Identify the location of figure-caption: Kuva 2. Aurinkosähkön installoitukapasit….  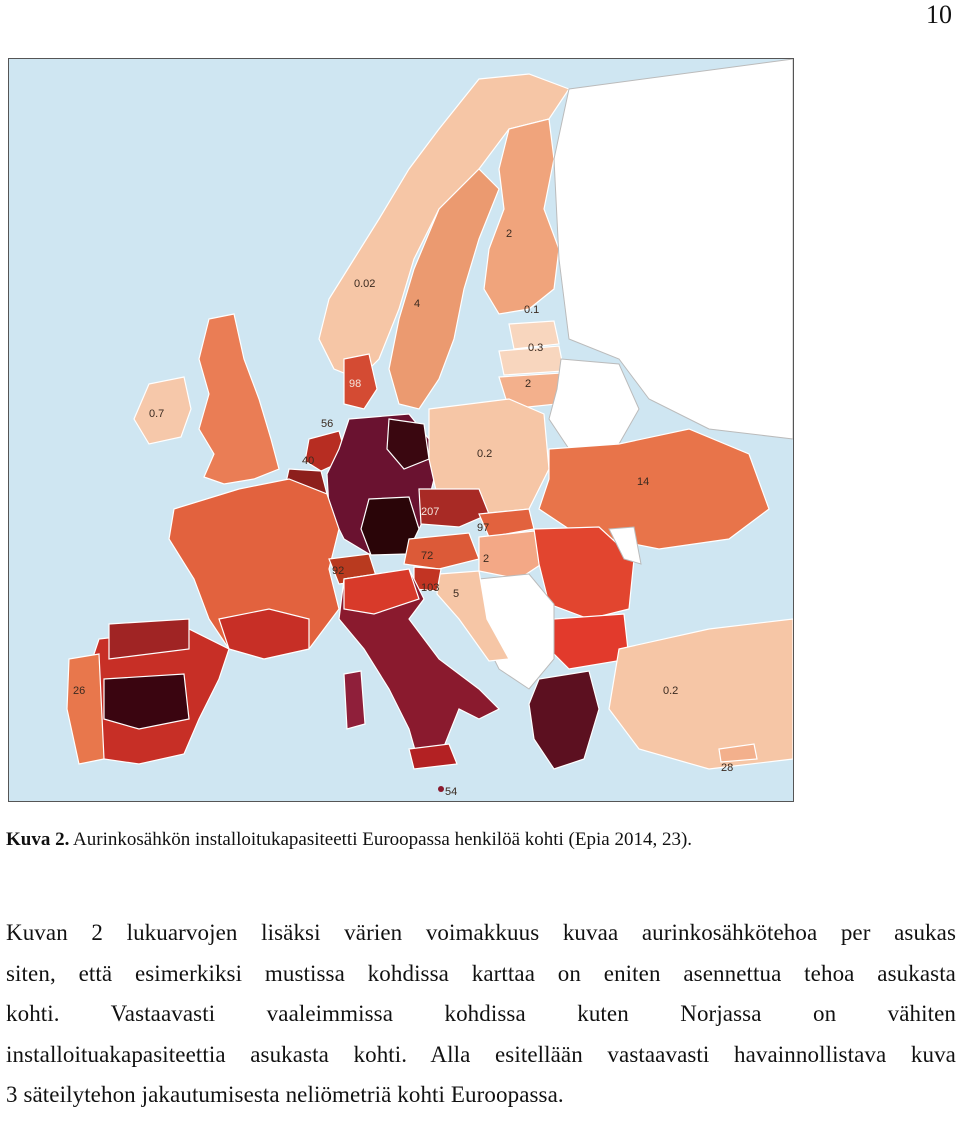
(349, 840).